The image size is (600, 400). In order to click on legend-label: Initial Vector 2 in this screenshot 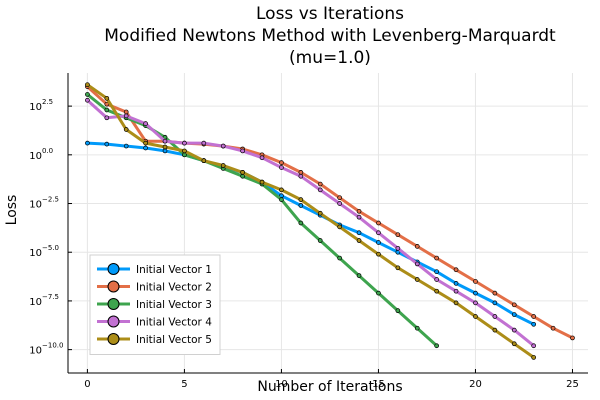, I will do `click(174, 288)`.